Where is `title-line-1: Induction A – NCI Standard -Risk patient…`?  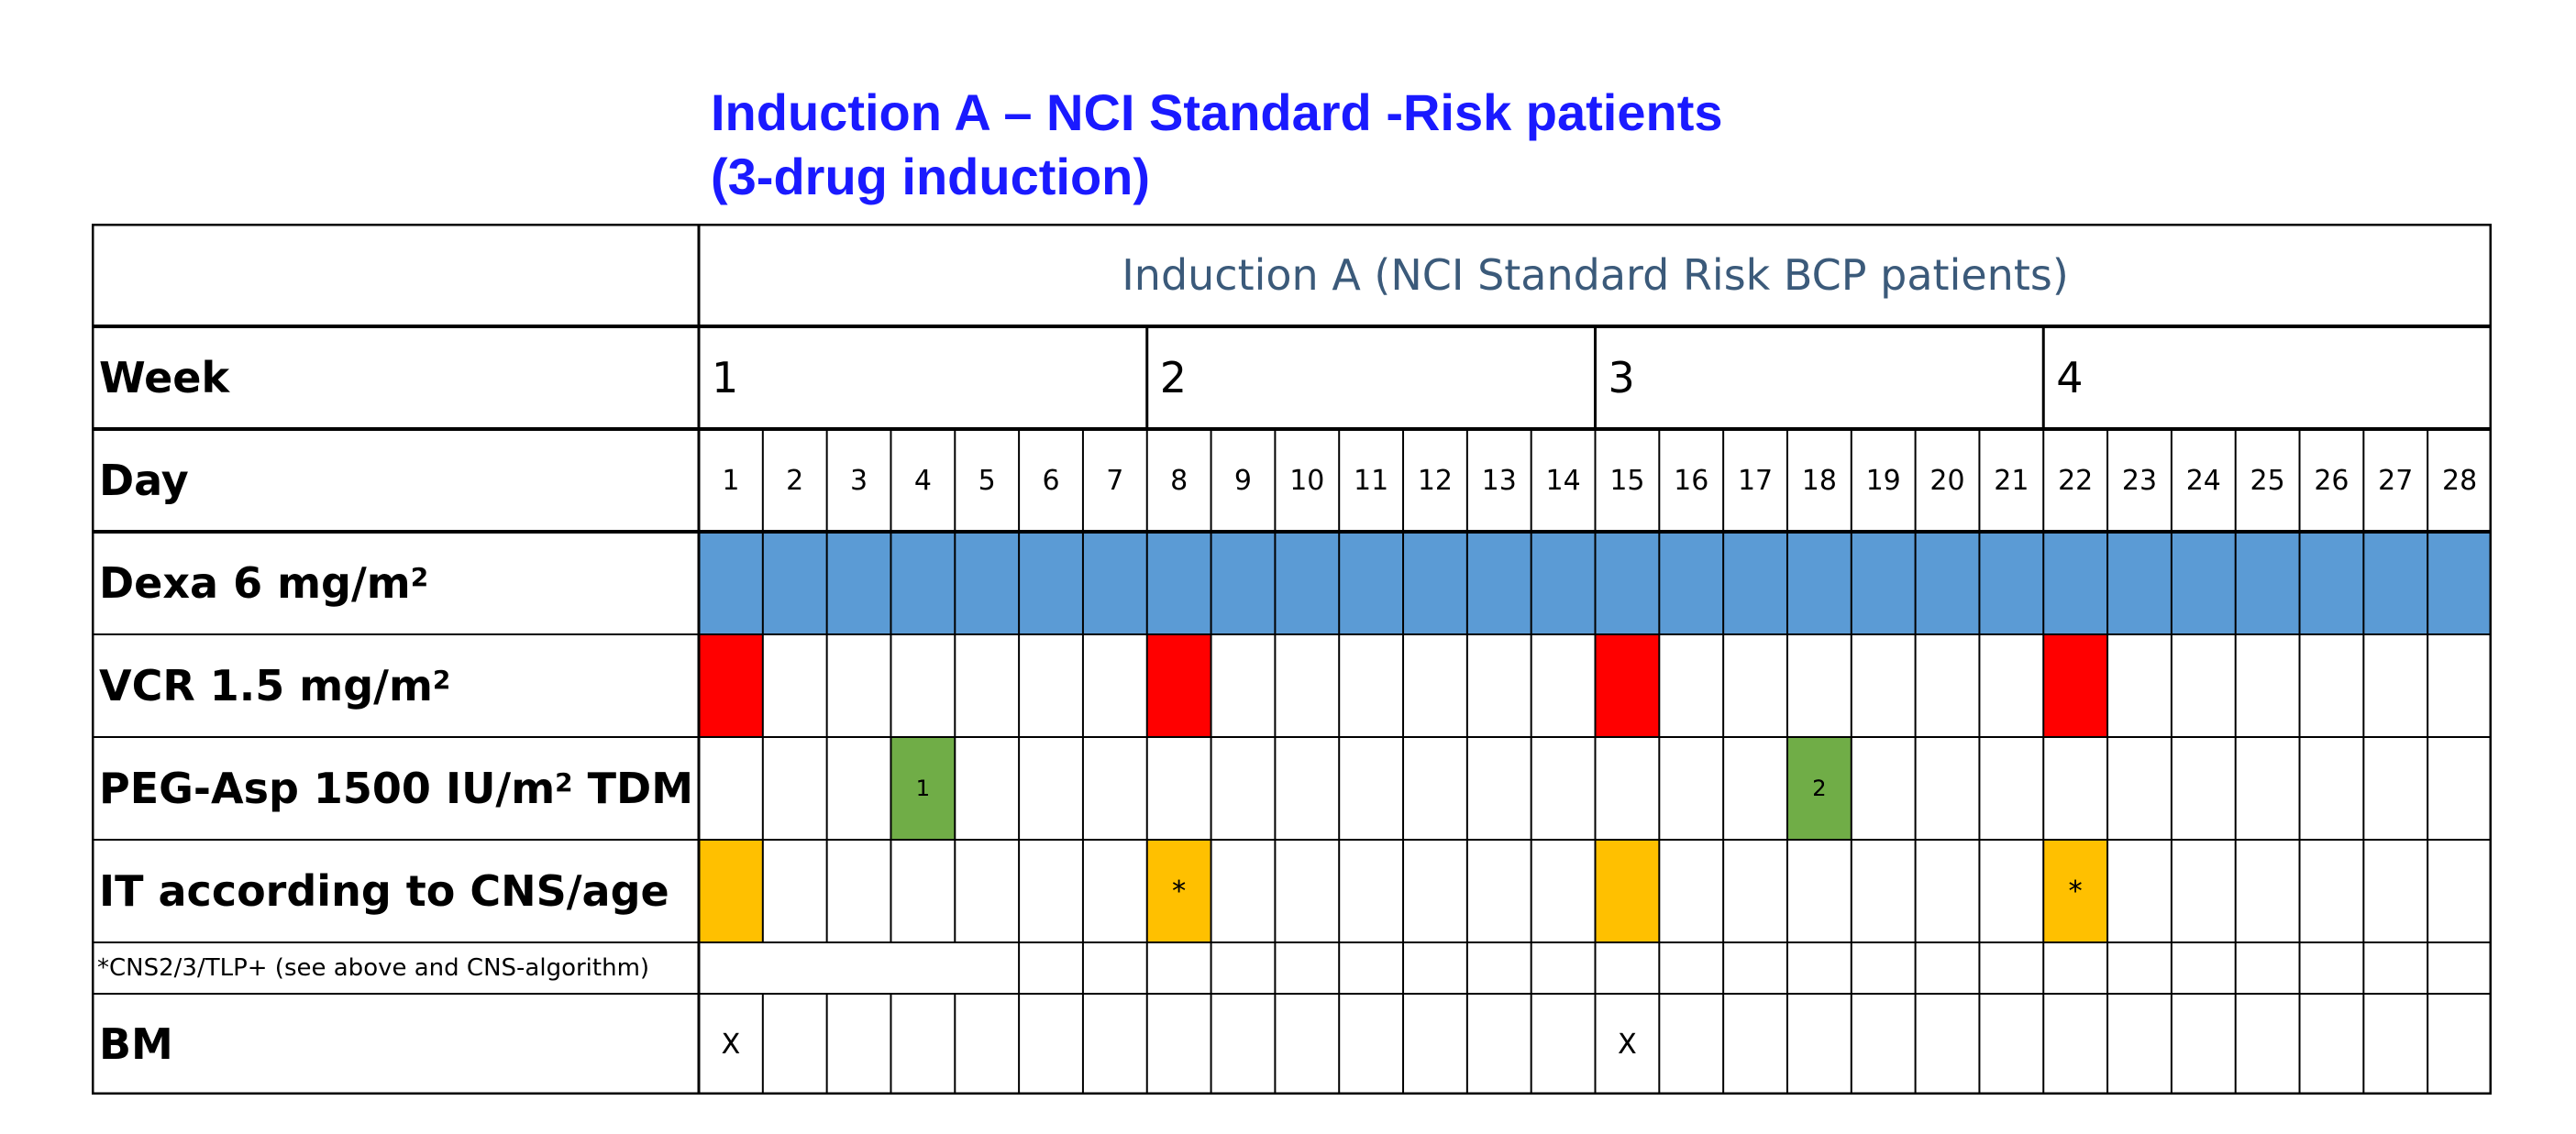
title-line-1: Induction A – NCI Standard -Risk patient… is located at coordinates (1217, 112).